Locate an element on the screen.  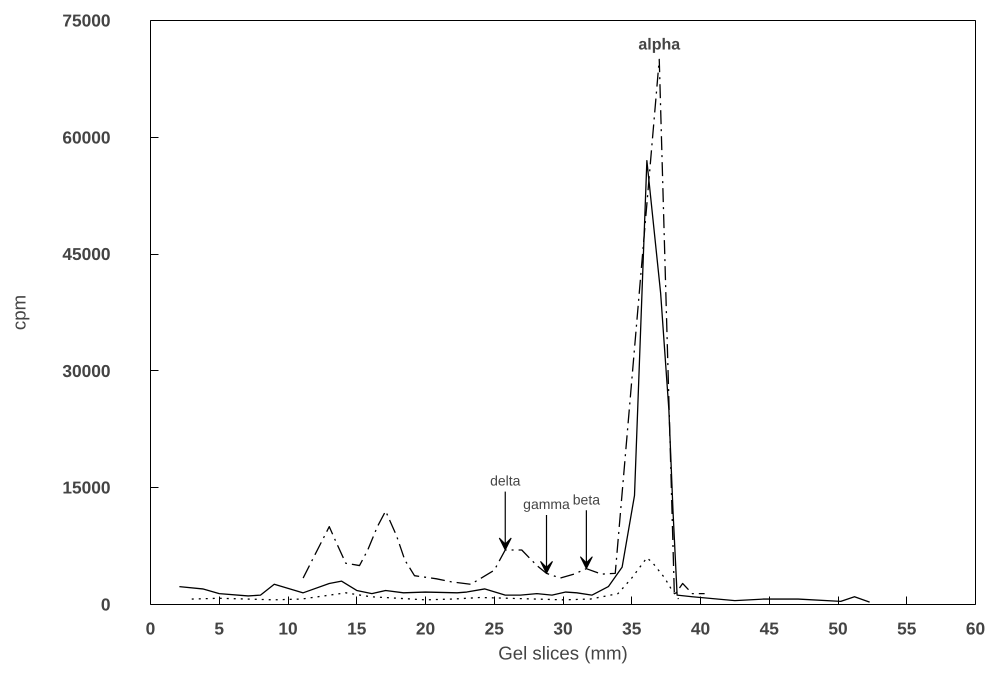
x-tick-label: 50 is located at coordinates (838, 628).